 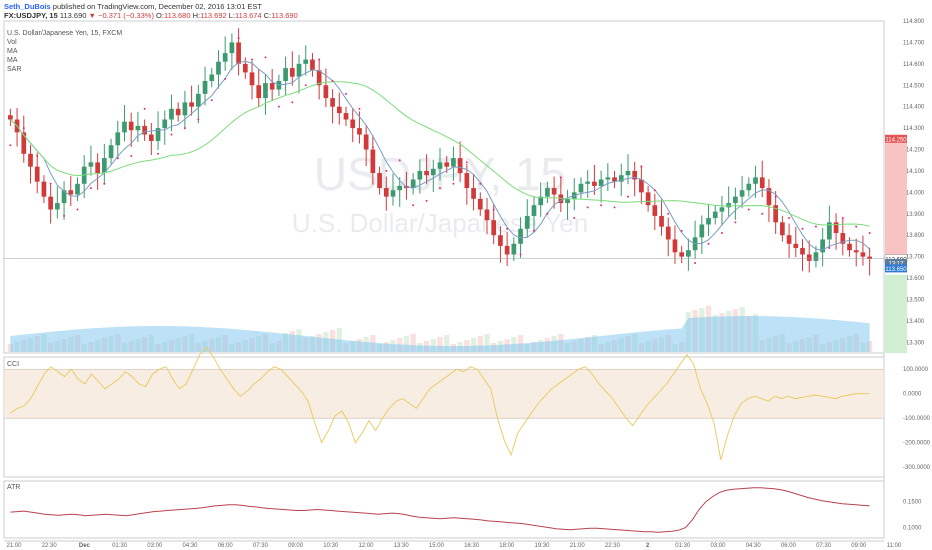 I want to click on time-tick-label: 03:00, so click(x=718, y=546).